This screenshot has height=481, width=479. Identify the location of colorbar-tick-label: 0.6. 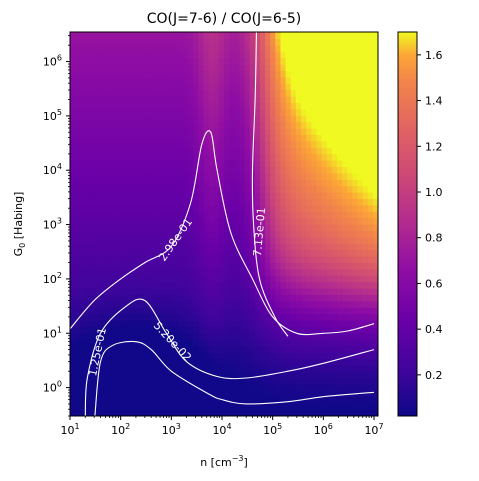
(434, 283).